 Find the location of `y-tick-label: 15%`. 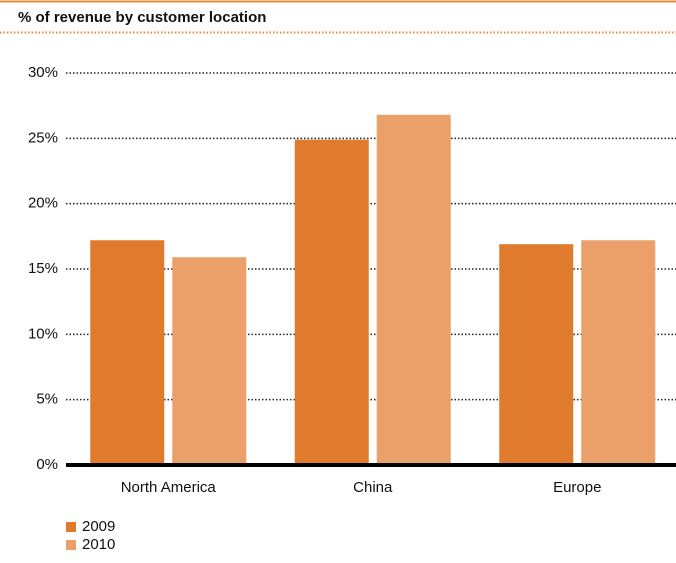

y-tick-label: 15% is located at coordinates (43, 268).